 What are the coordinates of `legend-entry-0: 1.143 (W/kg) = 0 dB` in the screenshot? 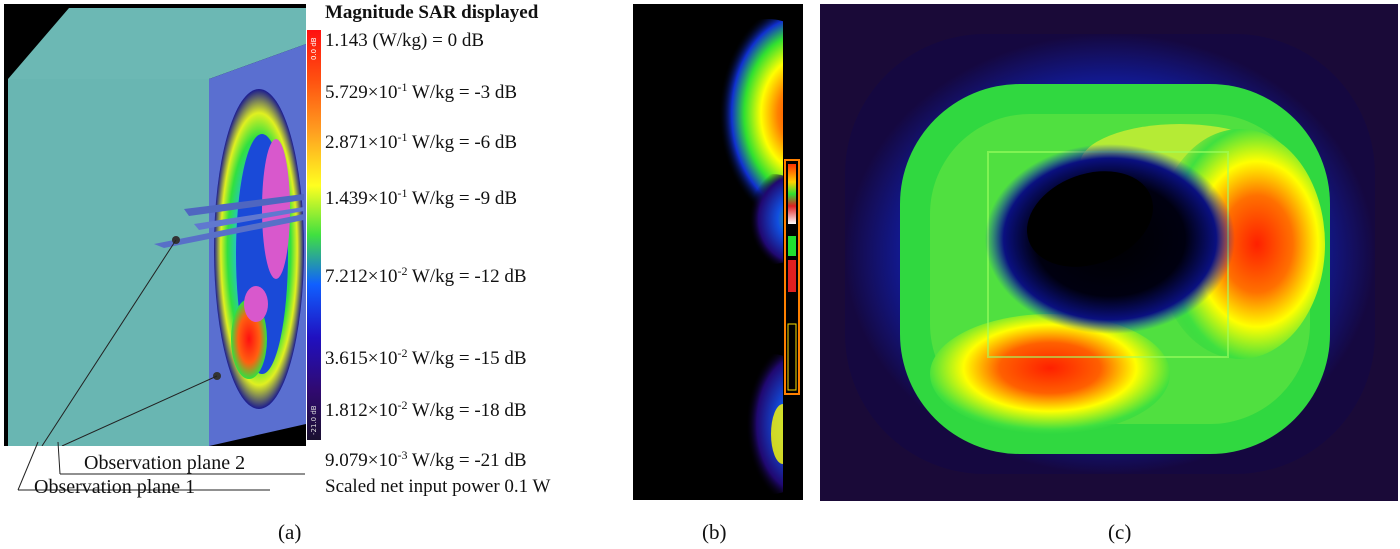 It's located at (404, 41).